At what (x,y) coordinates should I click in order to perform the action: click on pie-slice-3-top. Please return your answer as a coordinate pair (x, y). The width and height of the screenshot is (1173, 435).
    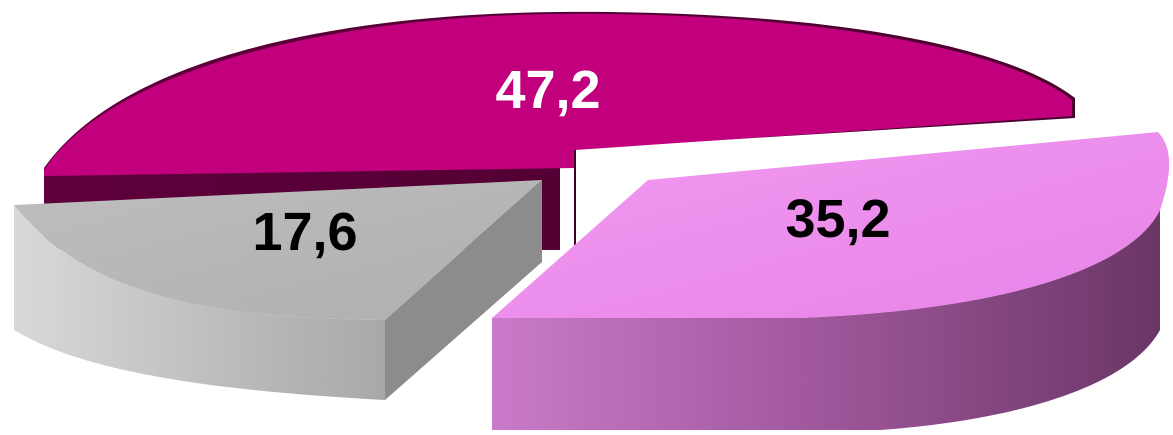
    Looking at the image, I should click on (278, 250).